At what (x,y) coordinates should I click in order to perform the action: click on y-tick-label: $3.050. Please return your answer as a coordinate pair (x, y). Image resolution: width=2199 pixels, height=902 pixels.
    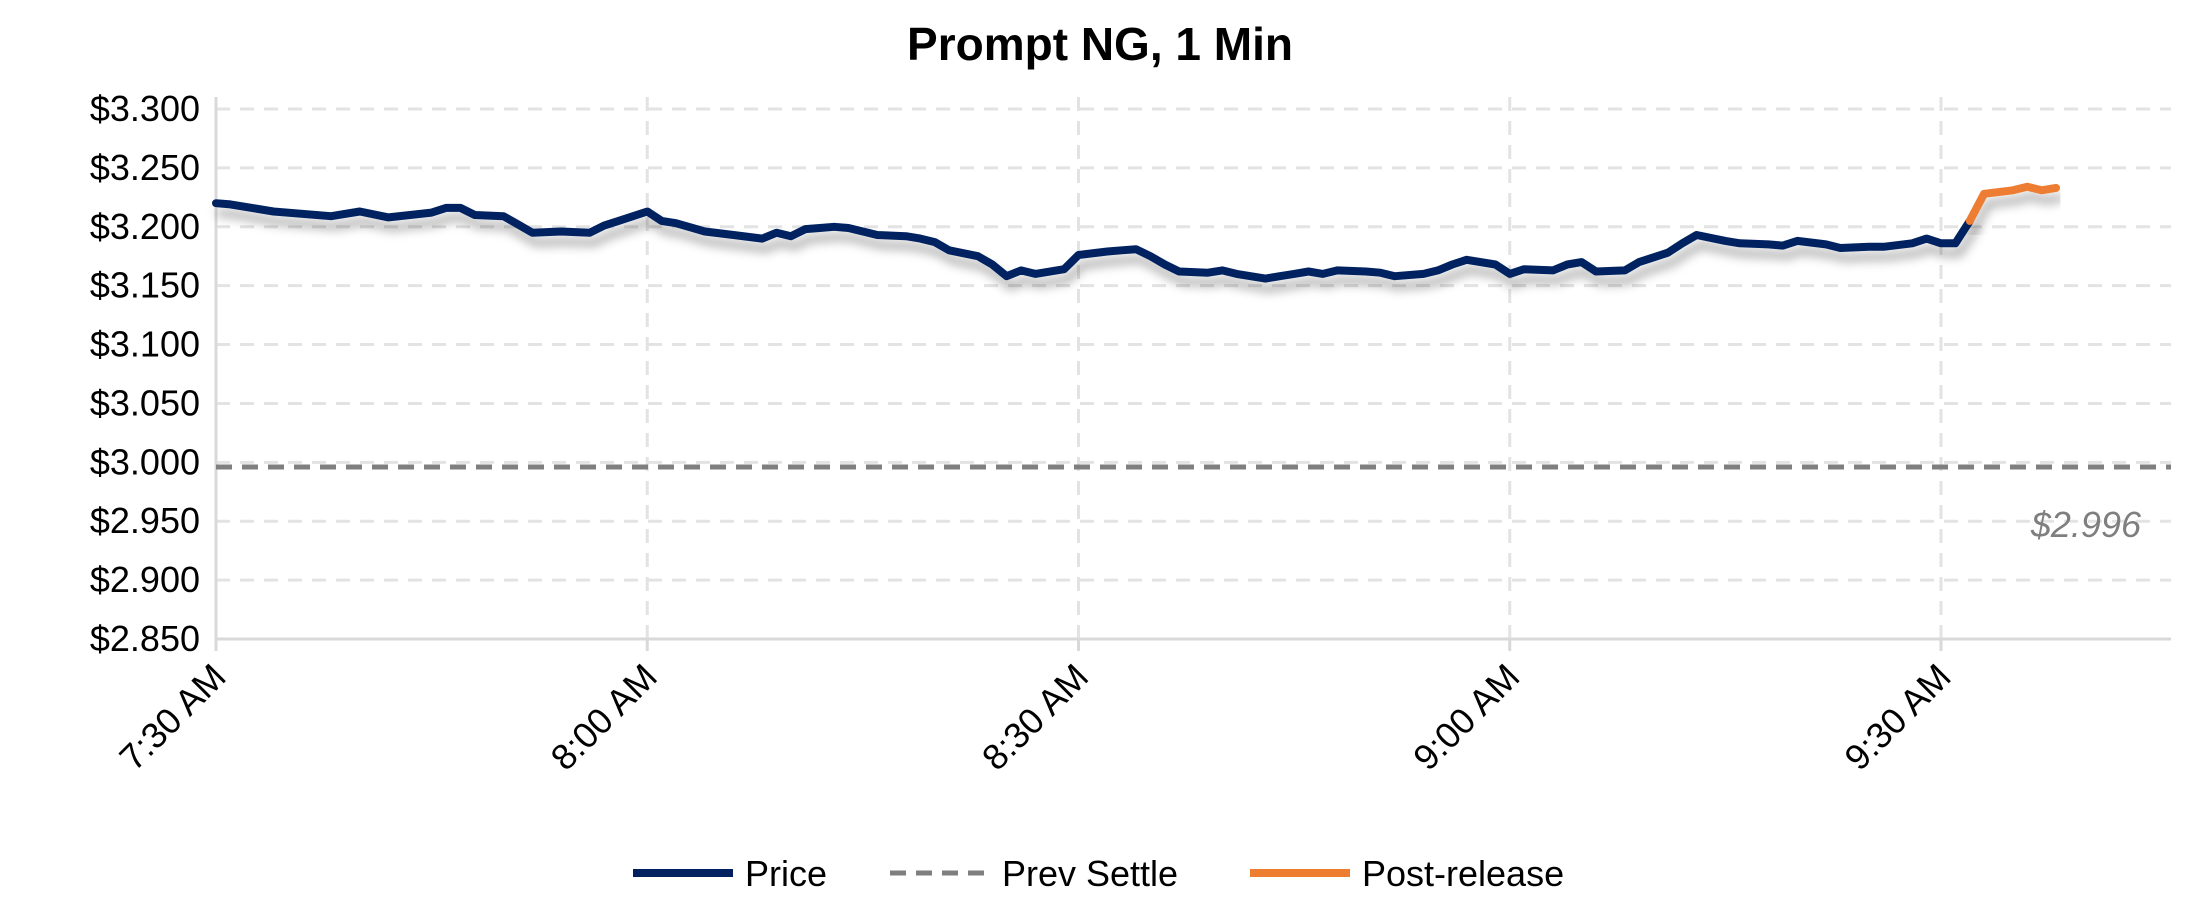
    Looking at the image, I should click on (145, 402).